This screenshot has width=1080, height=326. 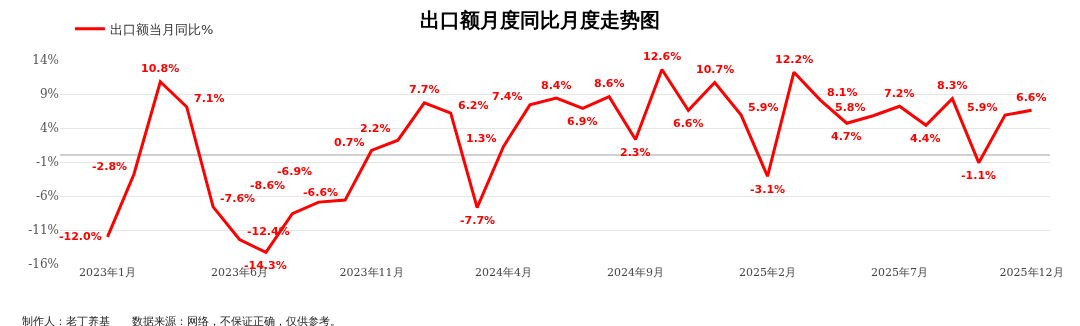 I want to click on text: 制作人：老丁养基 数据来源：网络，不保证正确，仅供参考。, so click(x=181, y=320).